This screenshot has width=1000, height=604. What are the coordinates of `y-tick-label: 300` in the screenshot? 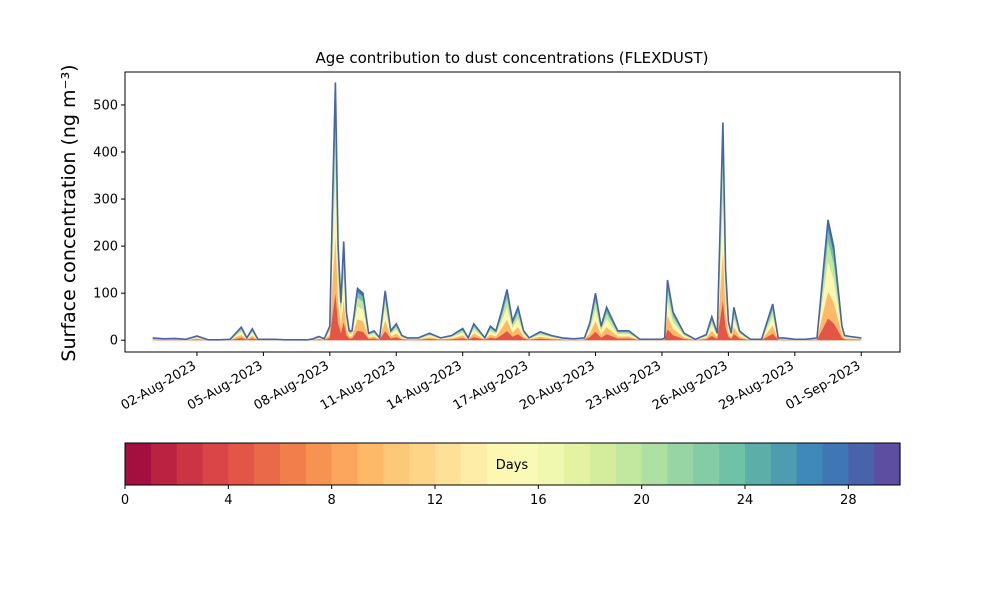 It's located at (105, 200).